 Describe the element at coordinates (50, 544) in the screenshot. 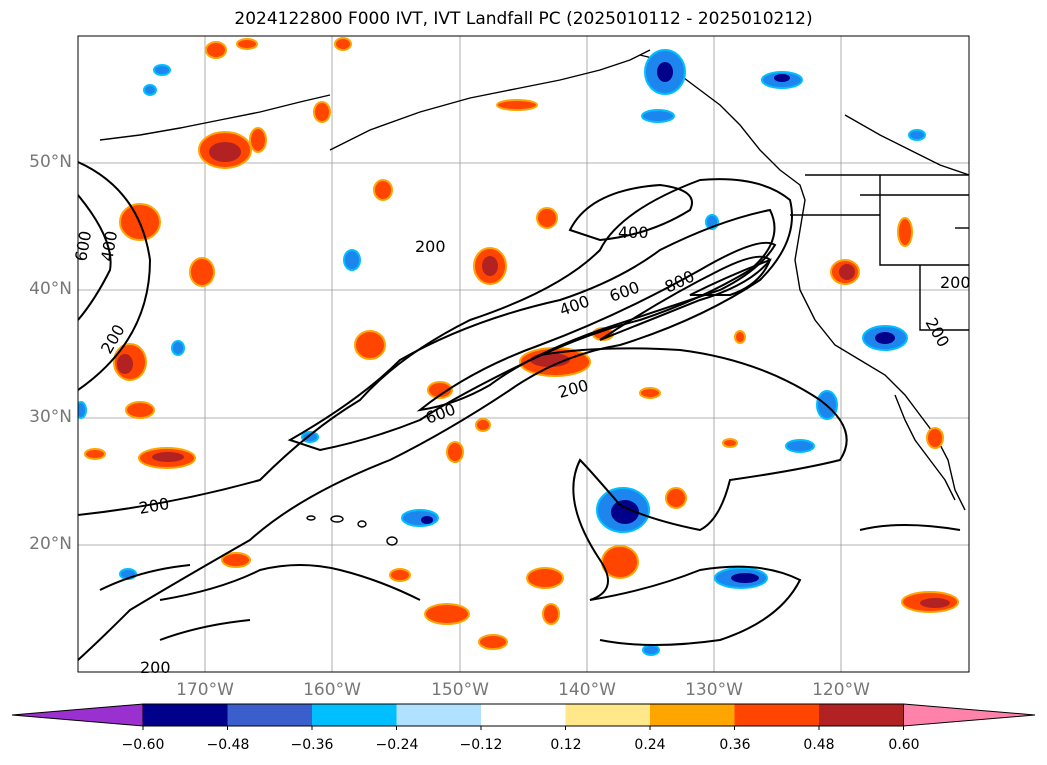

I see `lat-label-20n: 20°N` at that location.